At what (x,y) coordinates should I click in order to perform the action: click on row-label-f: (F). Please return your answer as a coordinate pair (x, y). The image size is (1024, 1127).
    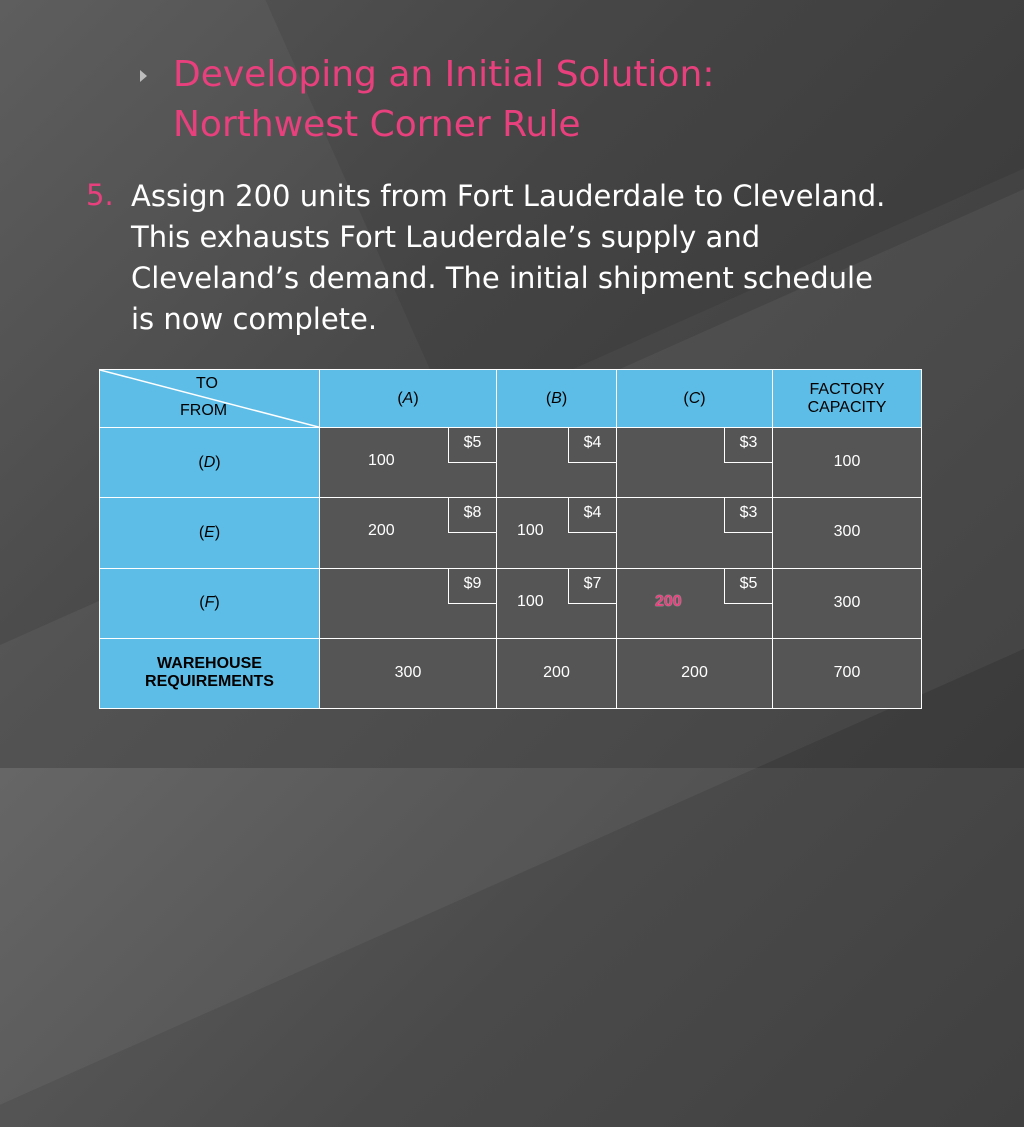
    Looking at the image, I should click on (209, 603).